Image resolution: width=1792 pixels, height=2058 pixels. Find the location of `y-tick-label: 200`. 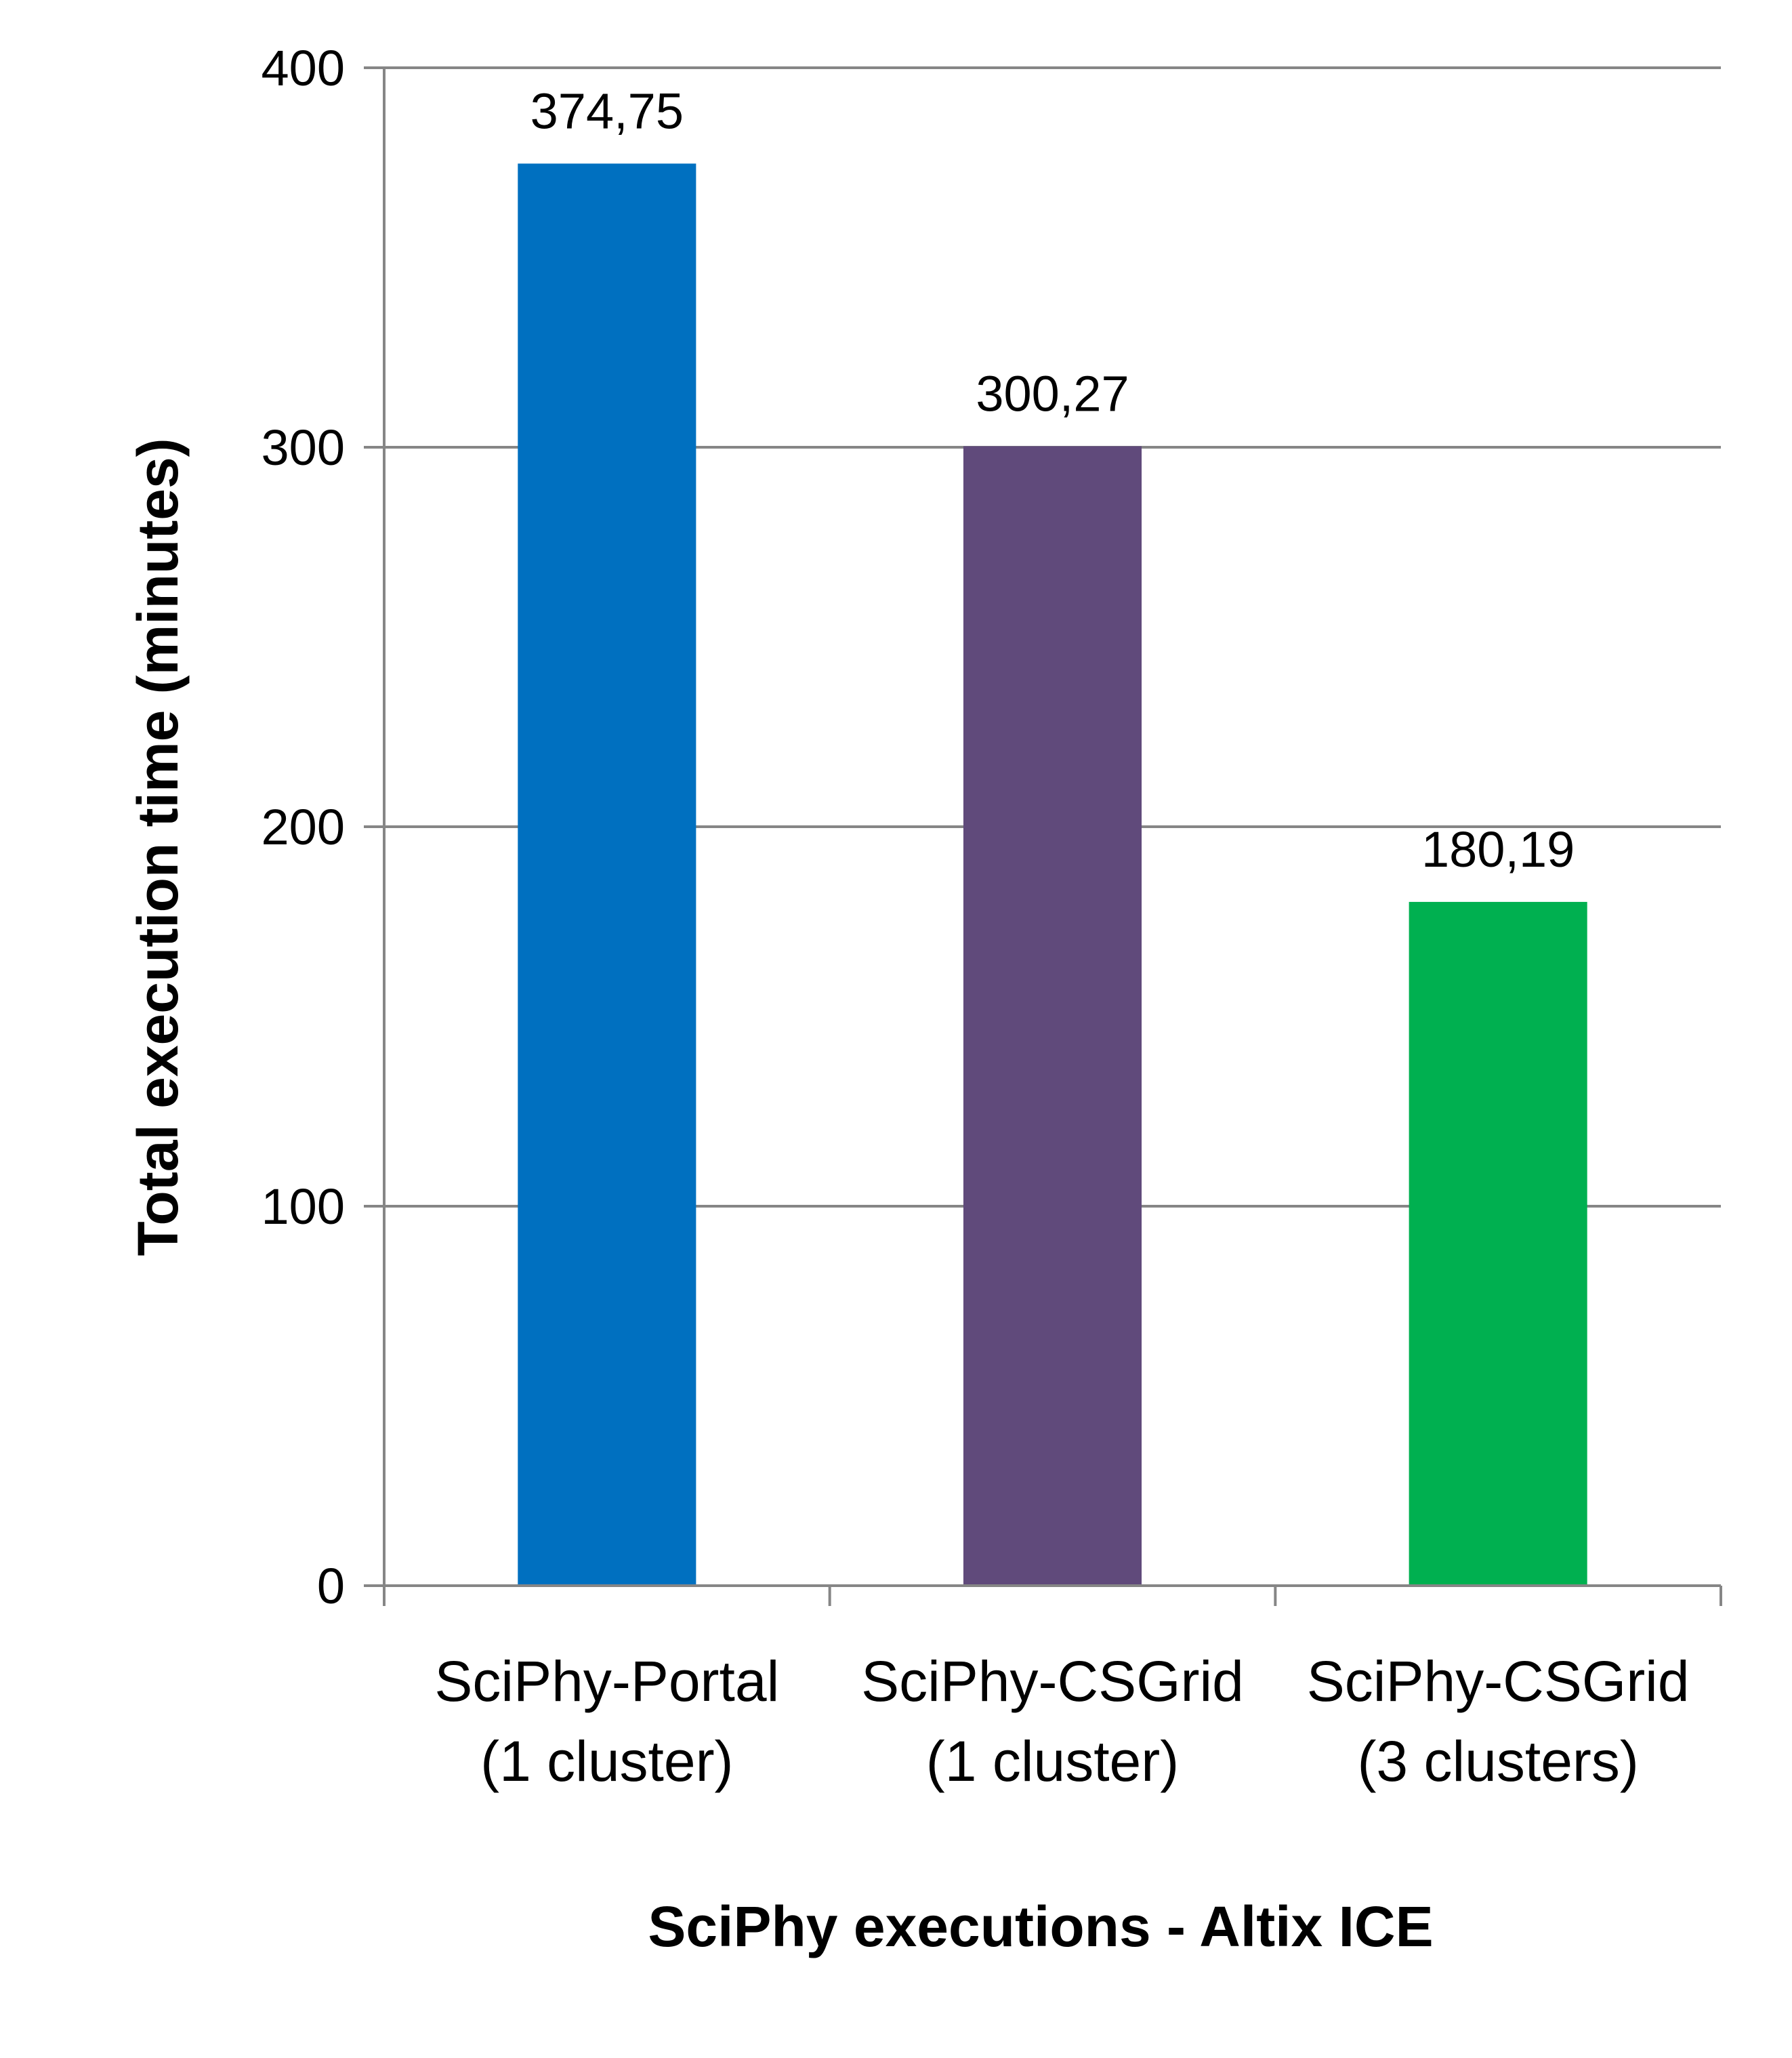

y-tick-label: 200 is located at coordinates (303, 827).